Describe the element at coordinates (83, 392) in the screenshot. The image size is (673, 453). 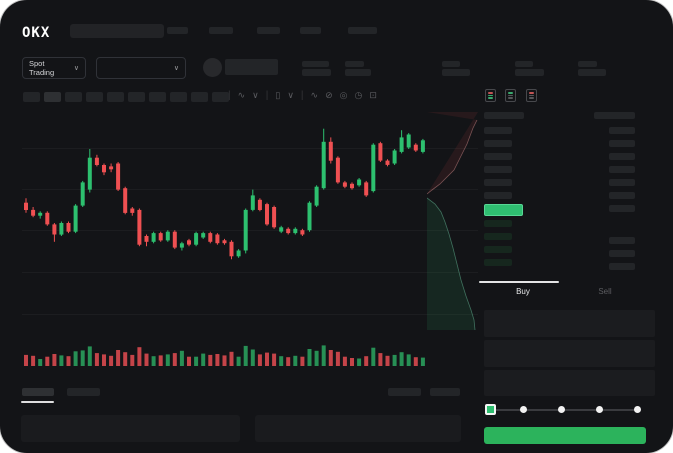
I see `bottom-tab-placeholder` at that location.